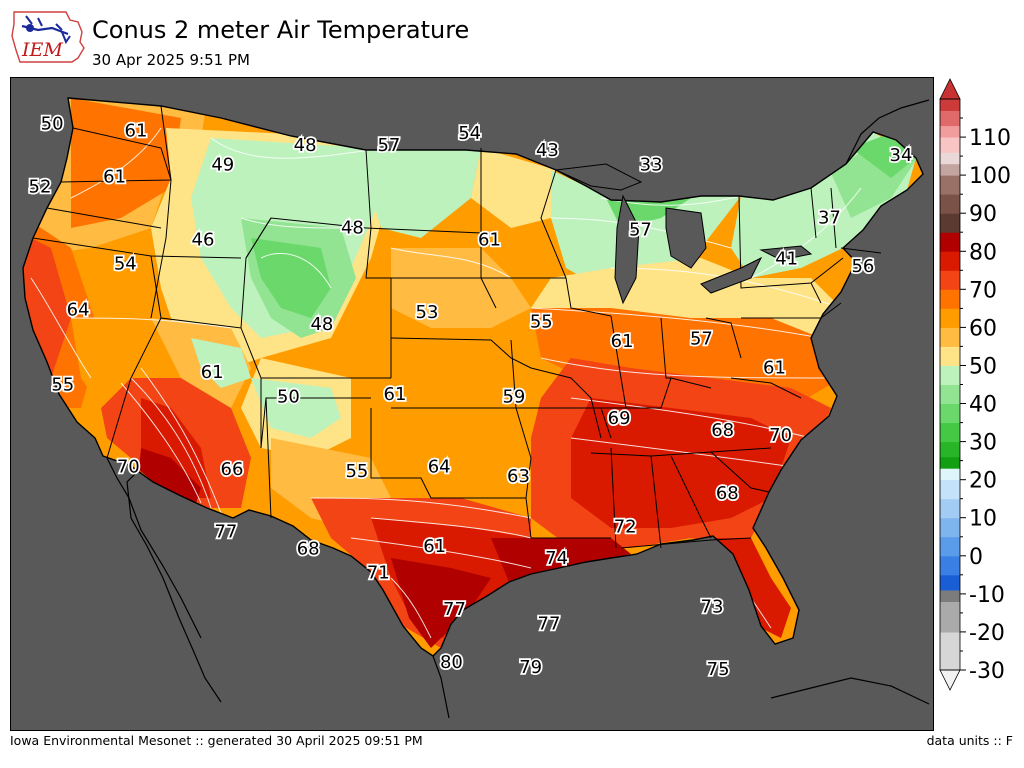 Image resolution: width=1024 pixels, height=768 pixels. What do you see at coordinates (619, 418) in the screenshot?
I see `station-value-label: 69` at bounding box center [619, 418].